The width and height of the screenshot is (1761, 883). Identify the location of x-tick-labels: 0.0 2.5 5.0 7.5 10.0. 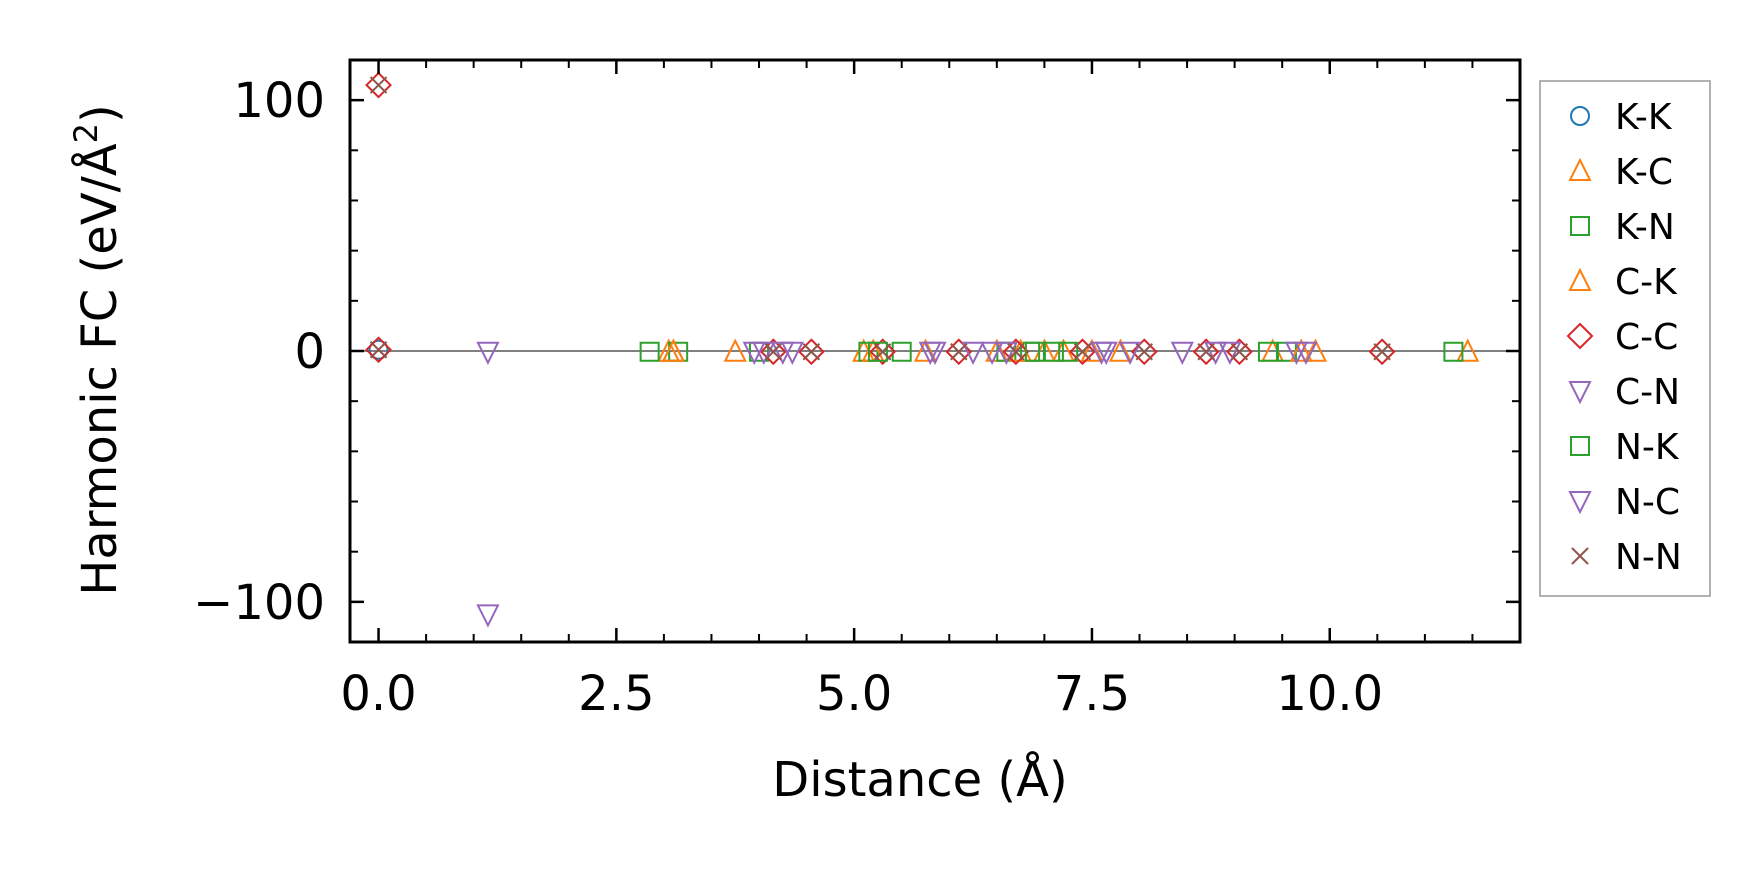
(861, 694).